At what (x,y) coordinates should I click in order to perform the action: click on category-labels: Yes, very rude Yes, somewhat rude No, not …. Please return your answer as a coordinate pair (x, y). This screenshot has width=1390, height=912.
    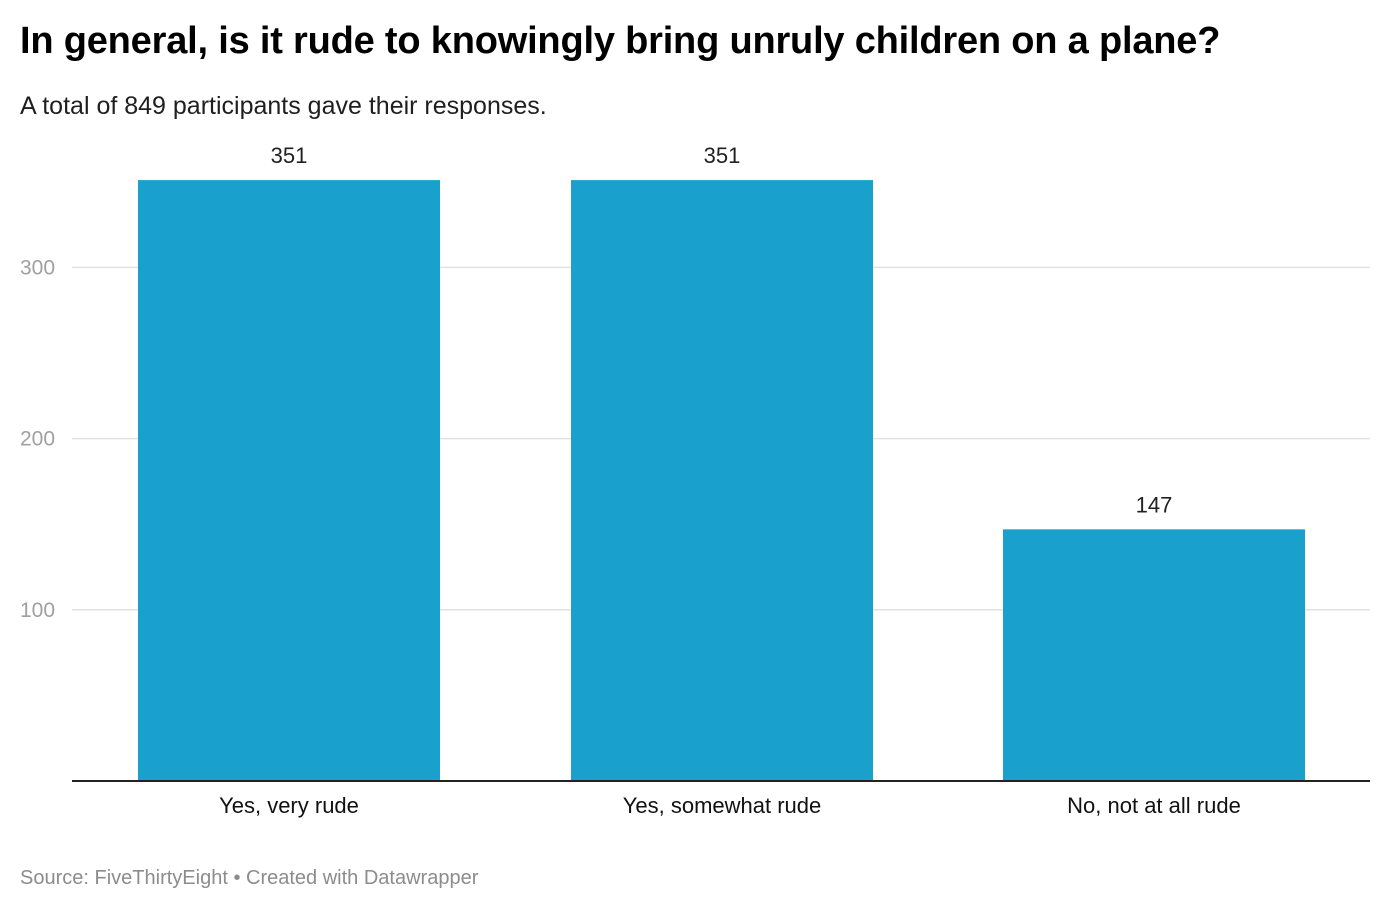
    Looking at the image, I should click on (730, 805).